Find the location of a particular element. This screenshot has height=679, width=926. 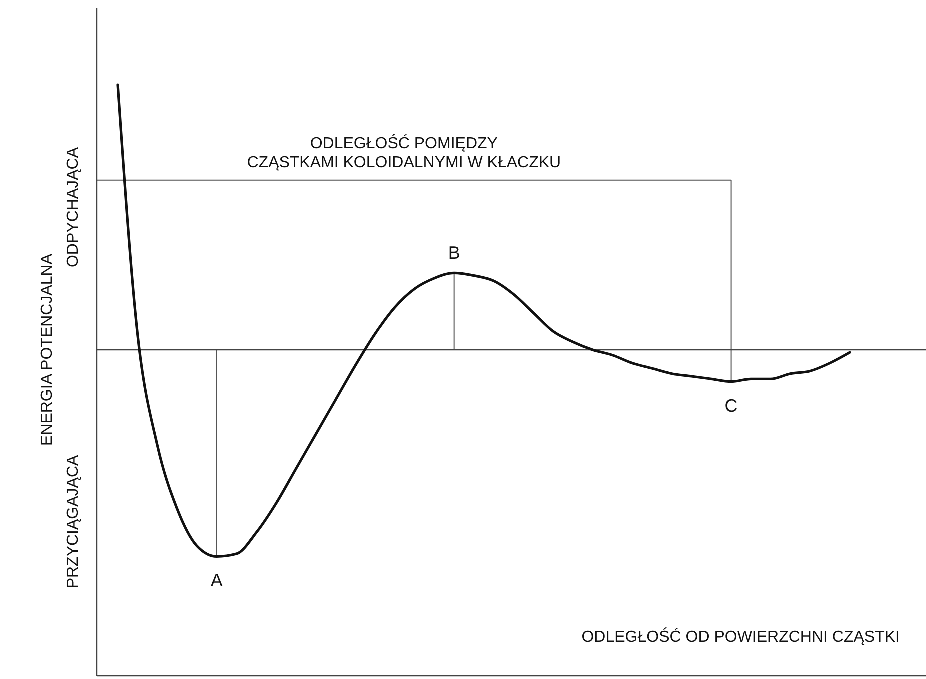

text: ODPYCHAJĄCA is located at coordinates (73, 207).